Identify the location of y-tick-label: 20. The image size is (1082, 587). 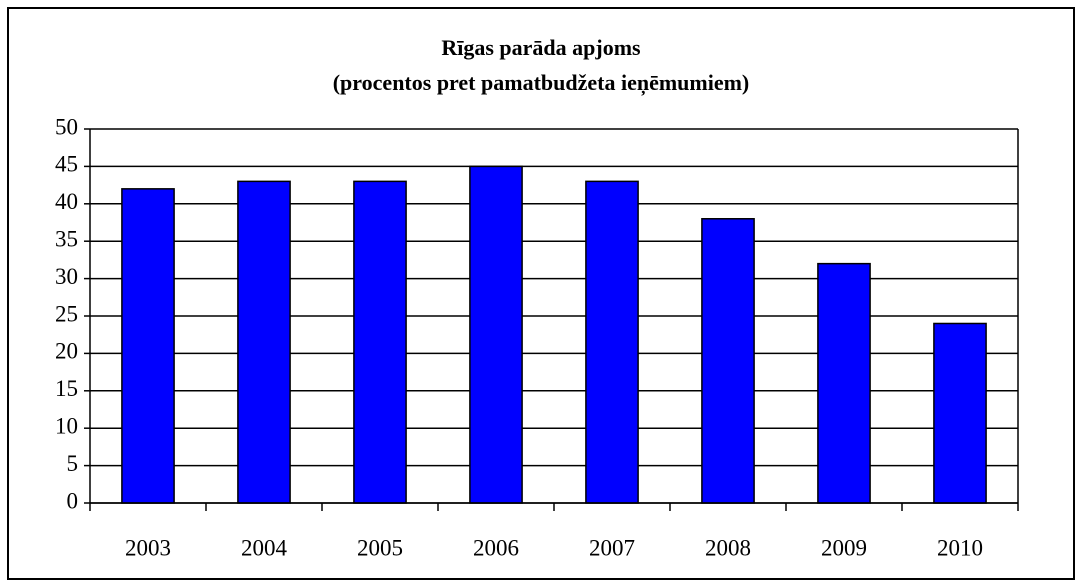
(66, 351).